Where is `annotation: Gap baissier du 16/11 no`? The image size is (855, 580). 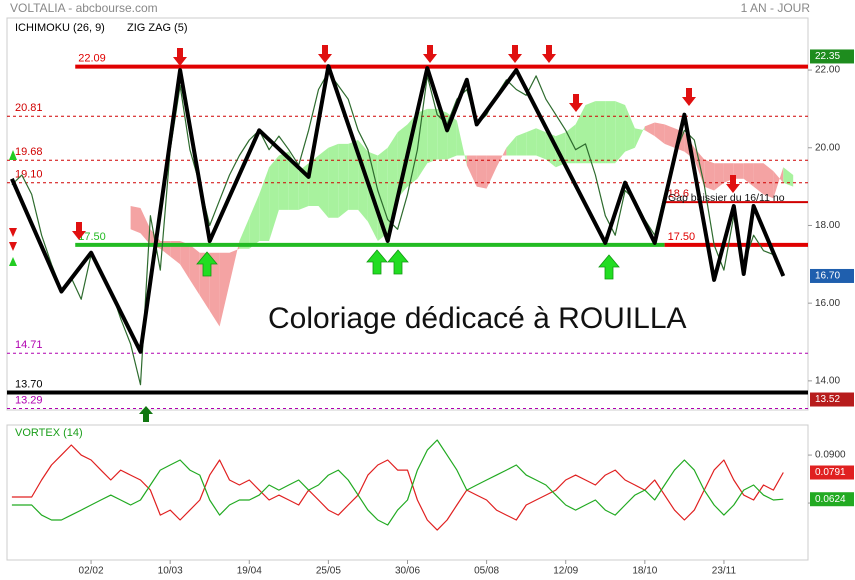 annotation: Gap baissier du 16/11 no is located at coordinates (726, 198).